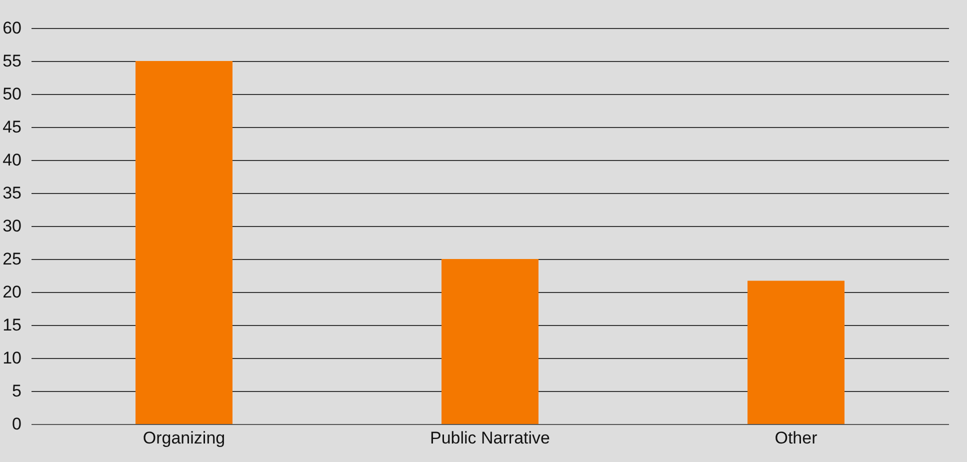 The width and height of the screenshot is (967, 462). I want to click on y-tick-label: 5, so click(17, 391).